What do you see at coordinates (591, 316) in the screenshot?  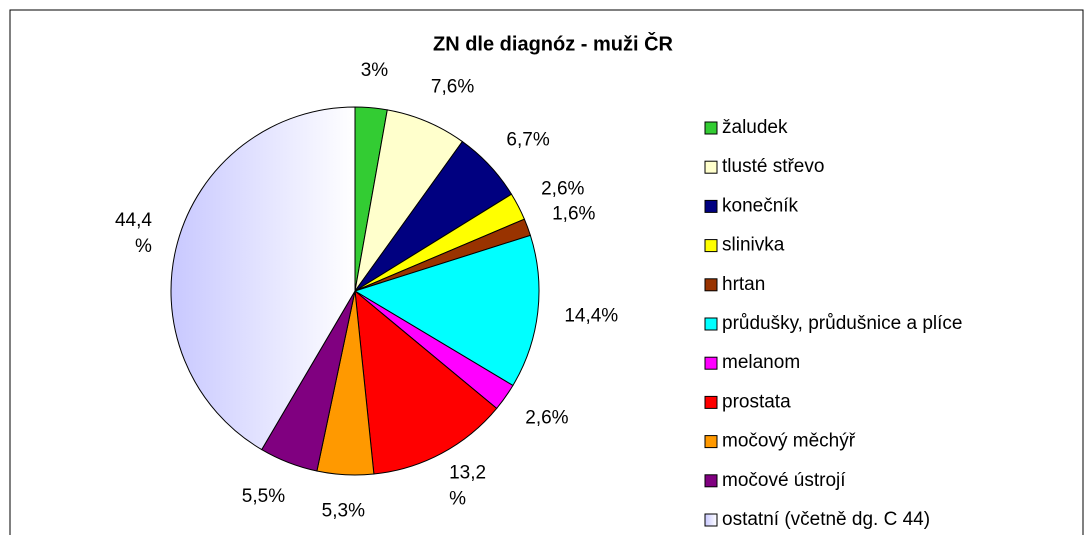 I see `data-label: 14,4%` at bounding box center [591, 316].